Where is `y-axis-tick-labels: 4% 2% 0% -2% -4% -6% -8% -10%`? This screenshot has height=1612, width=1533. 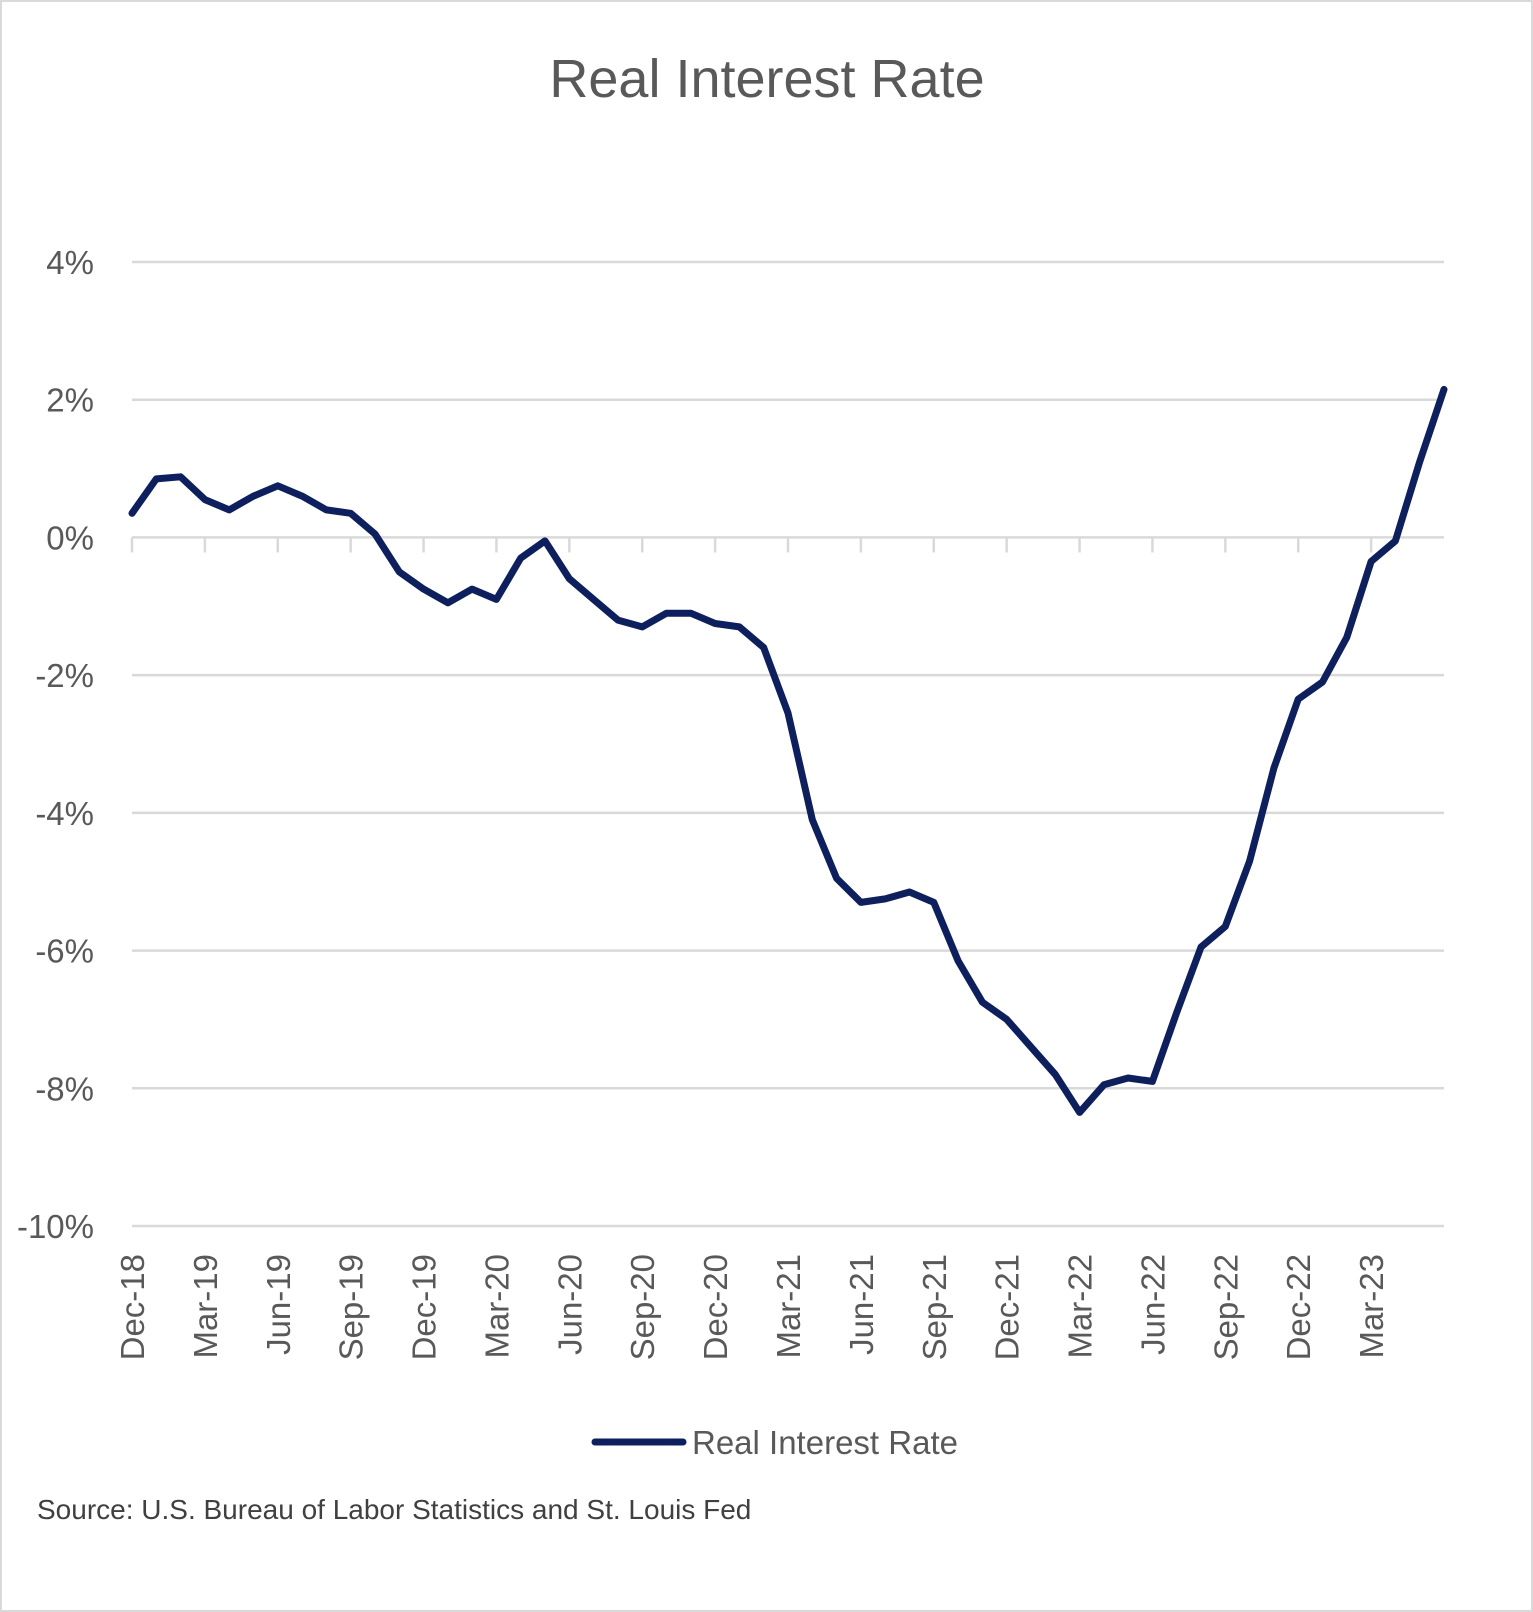 y-axis-tick-labels: 4% 2% 0% -2% -4% -6% -8% -10% is located at coordinates (55, 744).